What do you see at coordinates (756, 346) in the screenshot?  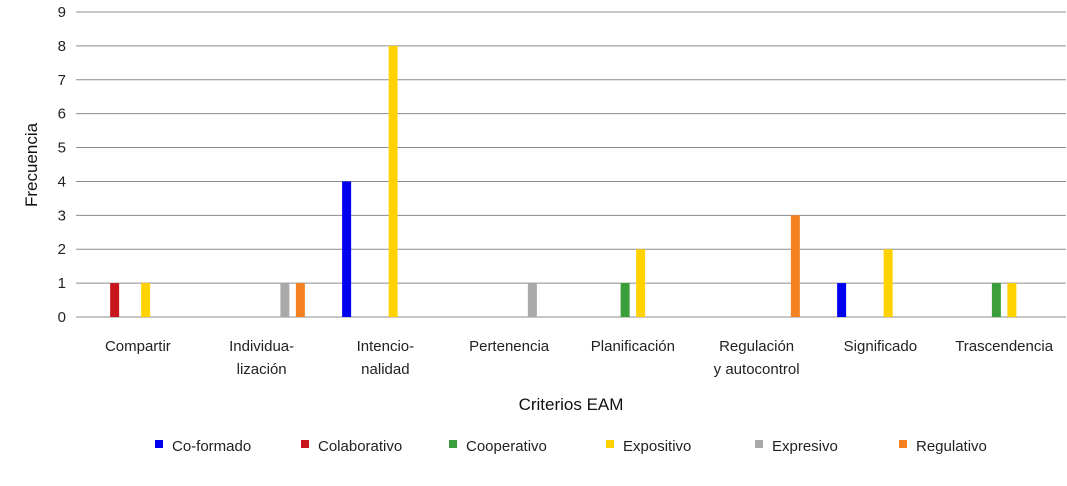 I see `x-category-label: Regulación` at bounding box center [756, 346].